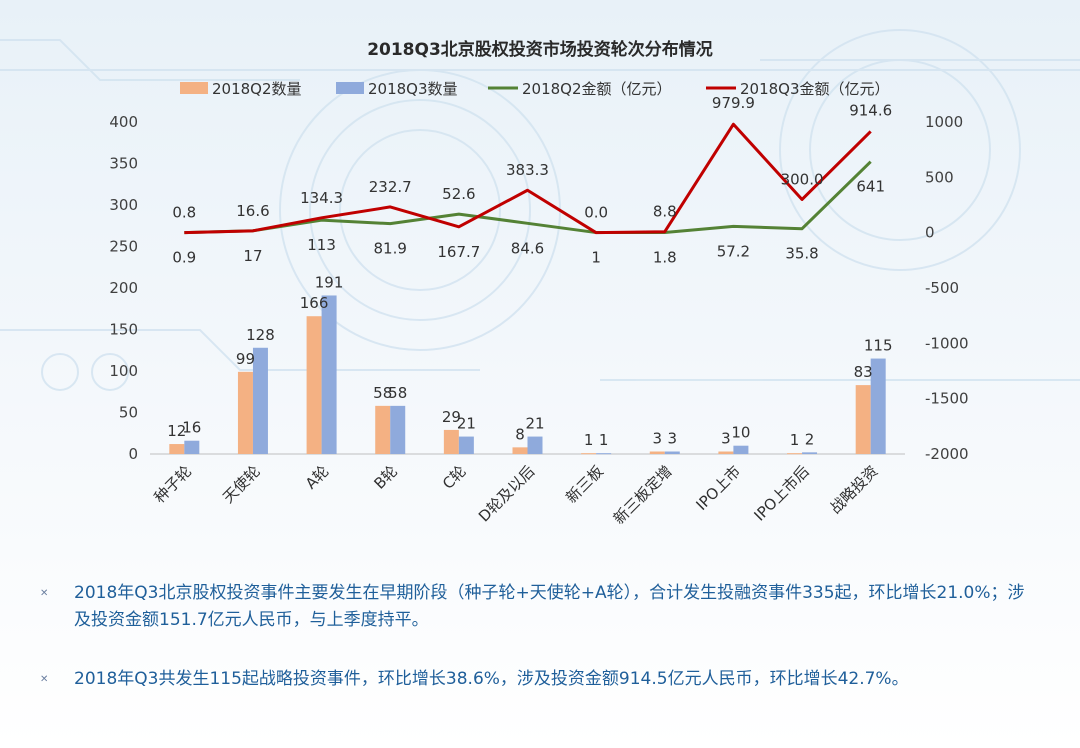 This screenshot has height=748, width=1080. Describe the element at coordinates (944, 122) in the screenshot. I see `y-right-tick-label: 1000` at that location.